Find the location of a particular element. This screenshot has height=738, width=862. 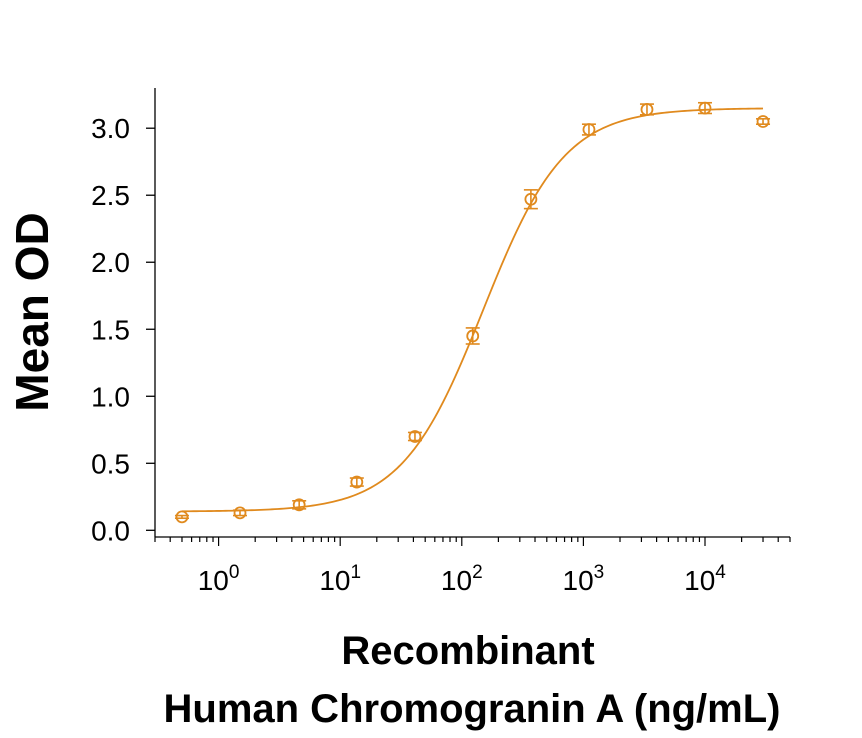

x-tick-exponent: 1 is located at coordinates (355, 572).